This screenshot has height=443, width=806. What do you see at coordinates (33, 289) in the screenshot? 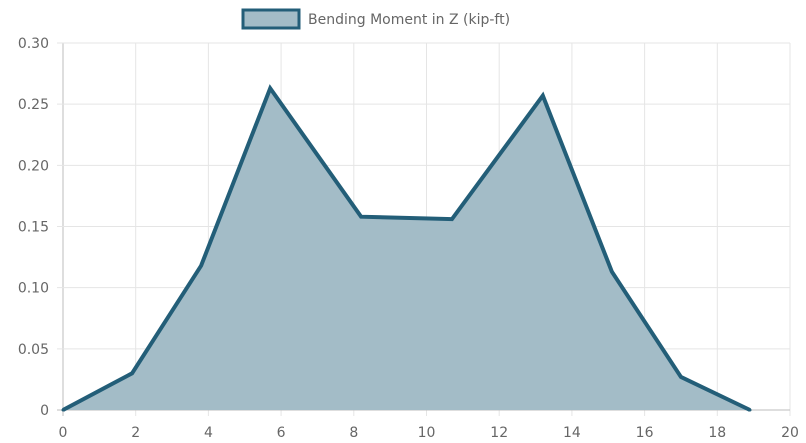
I see `y-tick-label: 0.10` at bounding box center [33, 289].